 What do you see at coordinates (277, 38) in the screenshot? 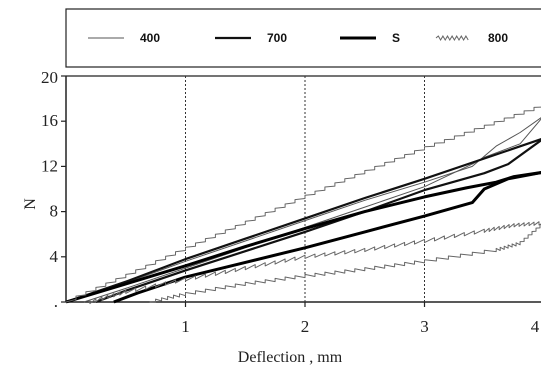
I see `legend-label-700: 700` at bounding box center [277, 38].